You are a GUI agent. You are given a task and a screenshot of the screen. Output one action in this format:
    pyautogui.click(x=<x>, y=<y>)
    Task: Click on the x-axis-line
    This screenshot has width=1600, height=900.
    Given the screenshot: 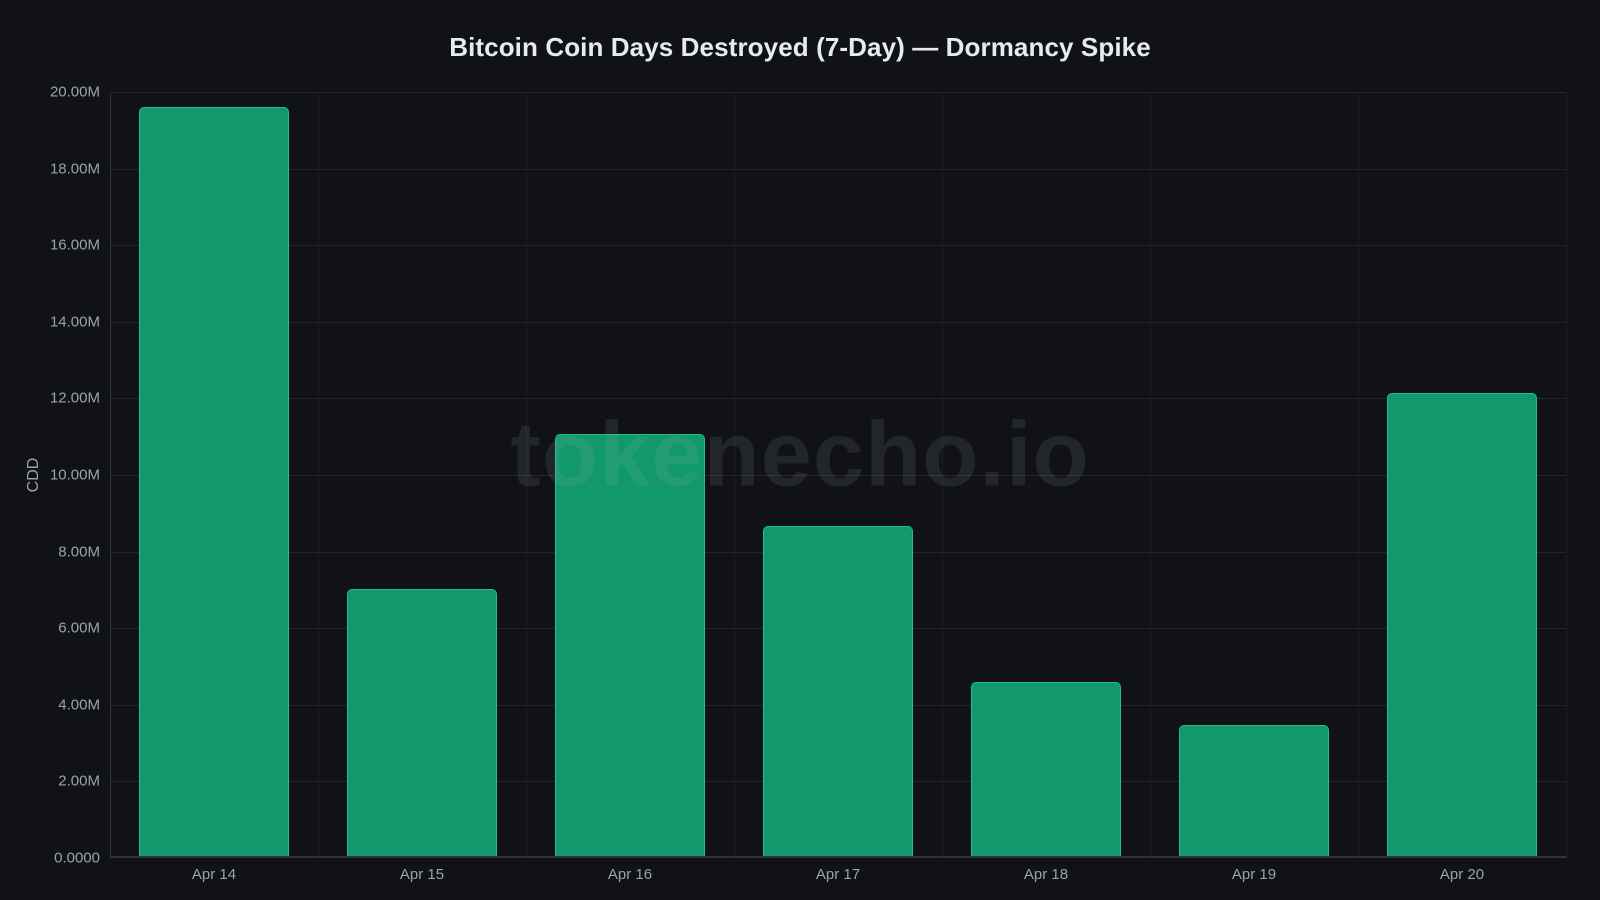 What is the action you would take?
    pyautogui.click(x=838, y=857)
    